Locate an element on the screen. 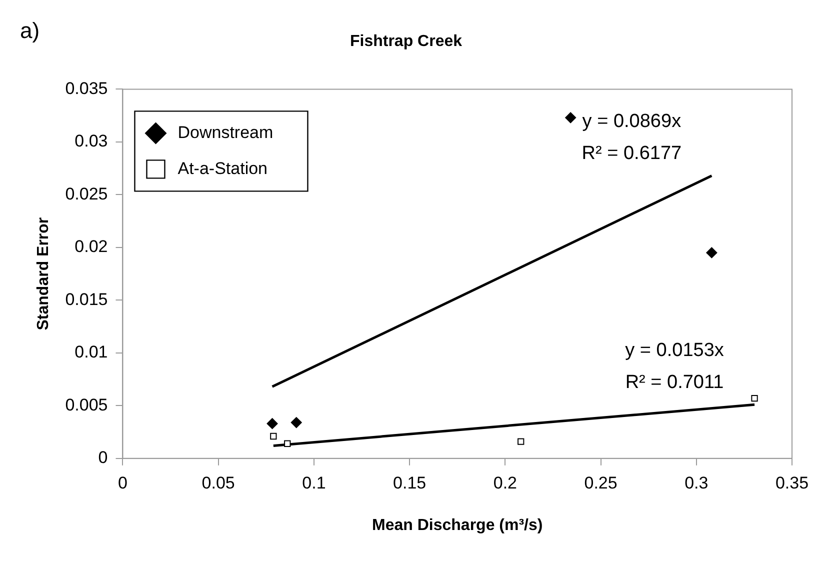 This screenshot has height=569, width=824. legend-label: Downstream is located at coordinates (226, 132).